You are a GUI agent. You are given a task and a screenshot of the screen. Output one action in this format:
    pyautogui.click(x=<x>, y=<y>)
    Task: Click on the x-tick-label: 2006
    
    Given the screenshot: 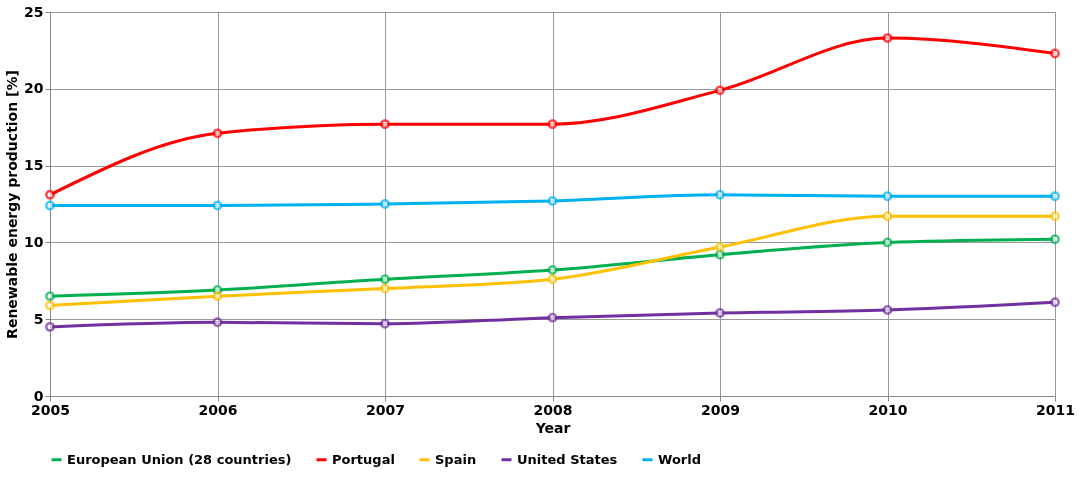 What is the action you would take?
    pyautogui.click(x=218, y=409)
    